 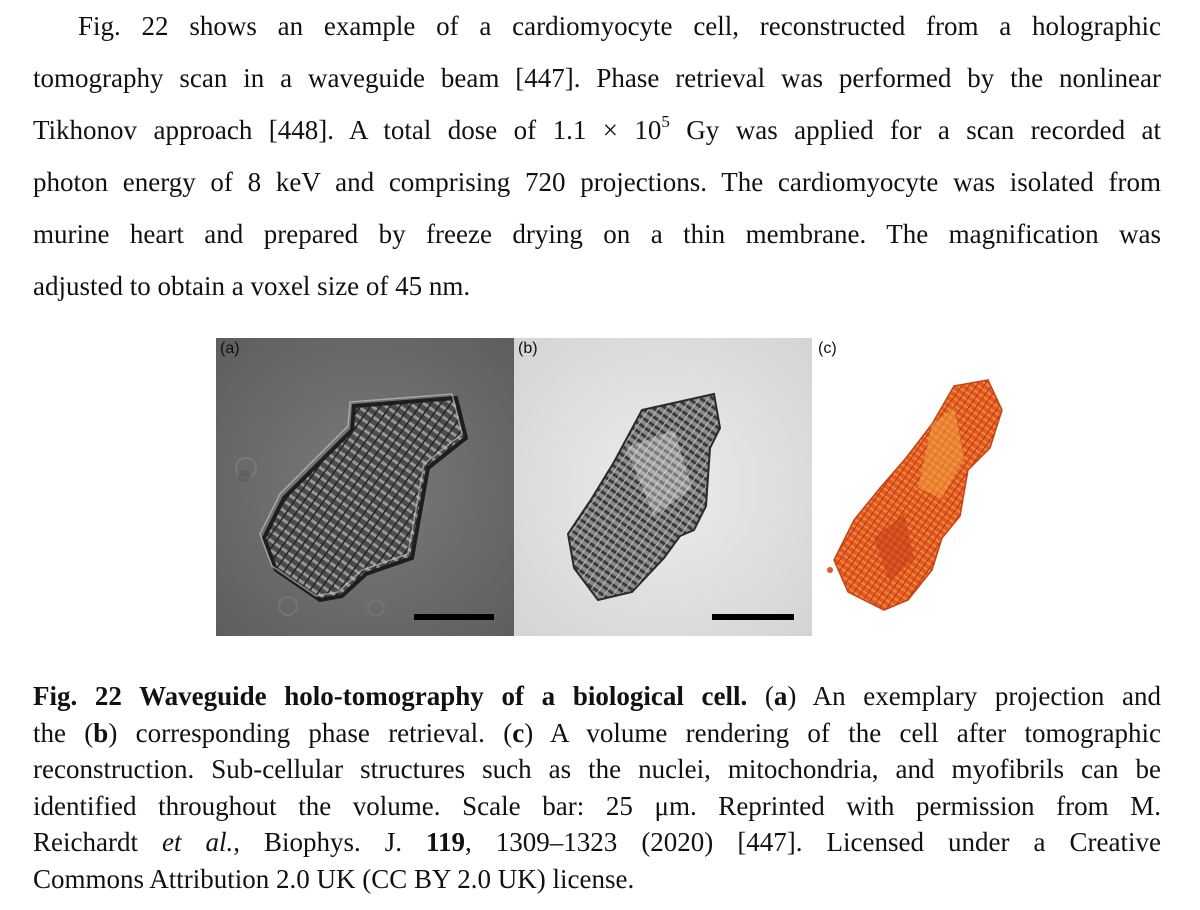 I want to click on caption-panel-ref-c: c, so click(x=518, y=732).